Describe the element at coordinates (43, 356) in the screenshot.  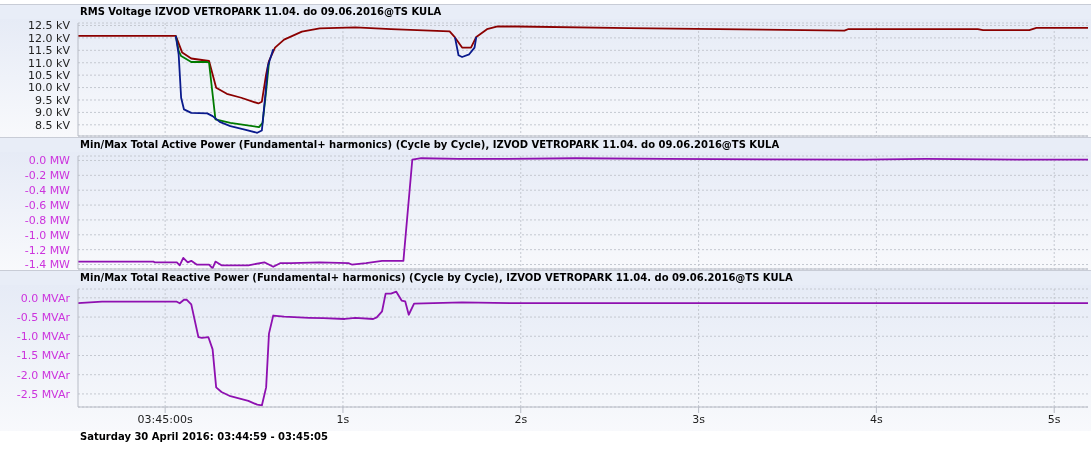
I see `y-tick-label: -1.5 MVAr` at that location.